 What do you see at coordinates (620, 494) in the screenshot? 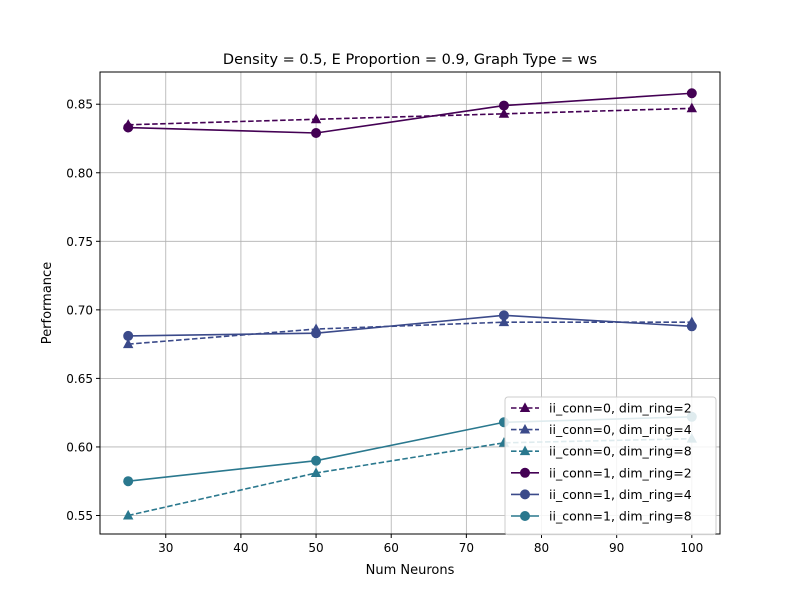
I see `legend-label: ii_conn=1, dim_ring=4` at bounding box center [620, 494].